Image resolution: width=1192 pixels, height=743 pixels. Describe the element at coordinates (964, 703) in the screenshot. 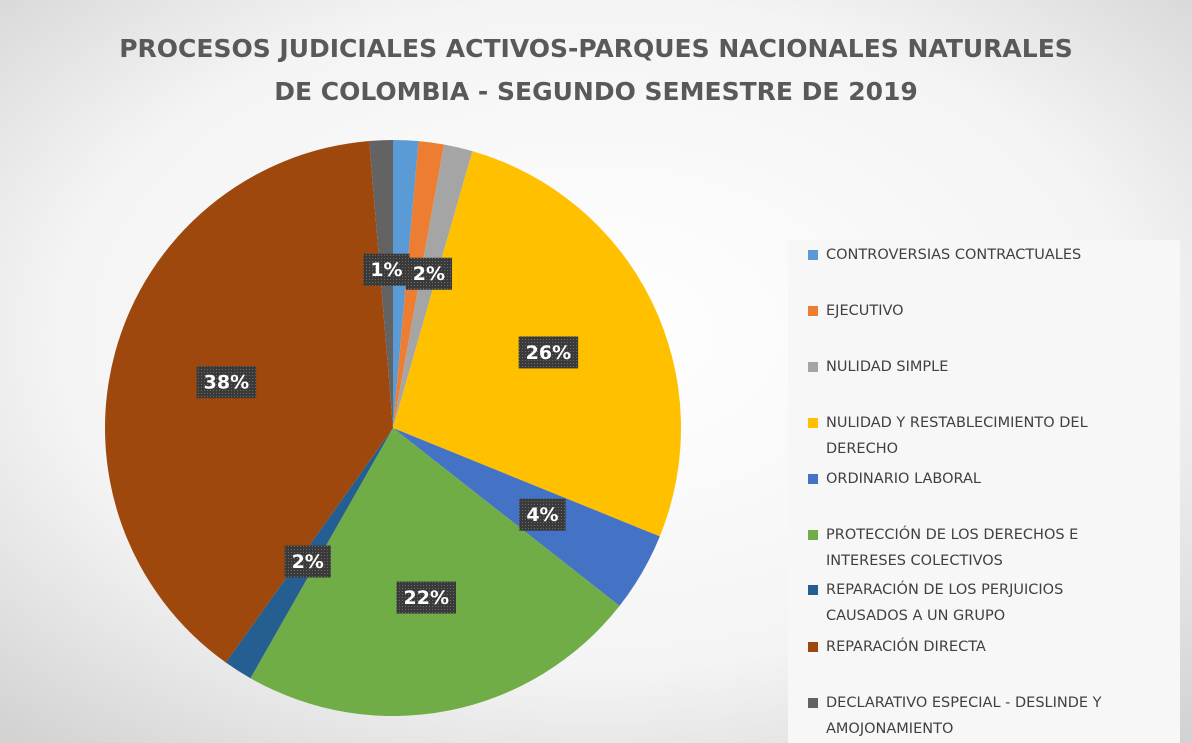

I see `legend-line: DECLARATIVO ESPECIAL - DESLINDE Y` at that location.